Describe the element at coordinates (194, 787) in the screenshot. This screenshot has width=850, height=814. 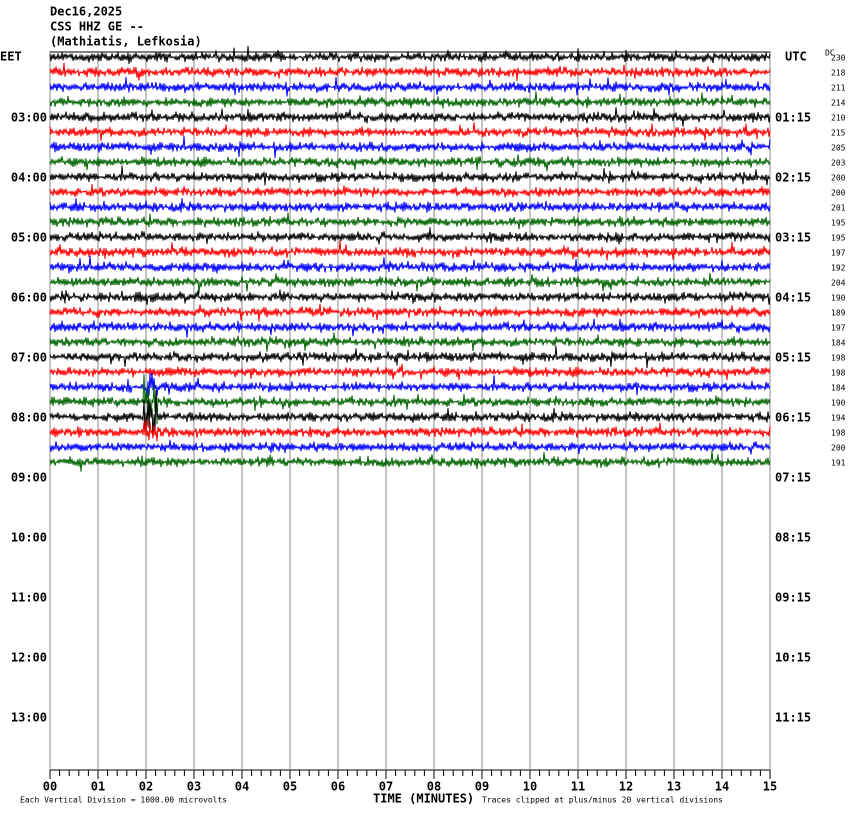
I see `x-tick-label: 03` at that location.